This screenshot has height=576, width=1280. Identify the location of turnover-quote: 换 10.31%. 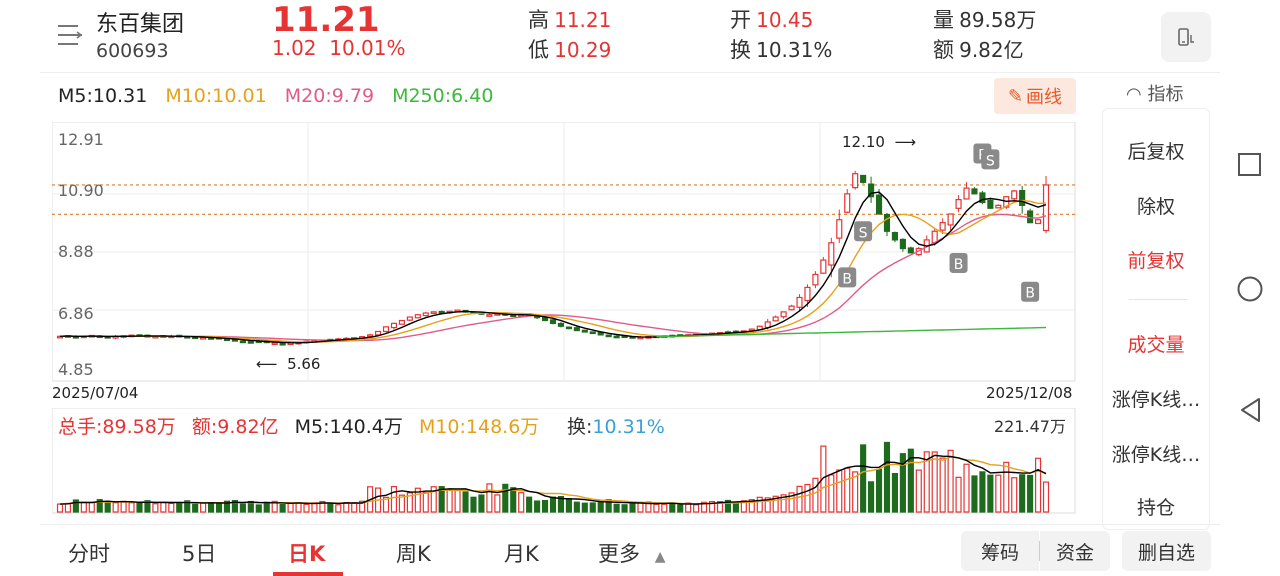
(781, 49).